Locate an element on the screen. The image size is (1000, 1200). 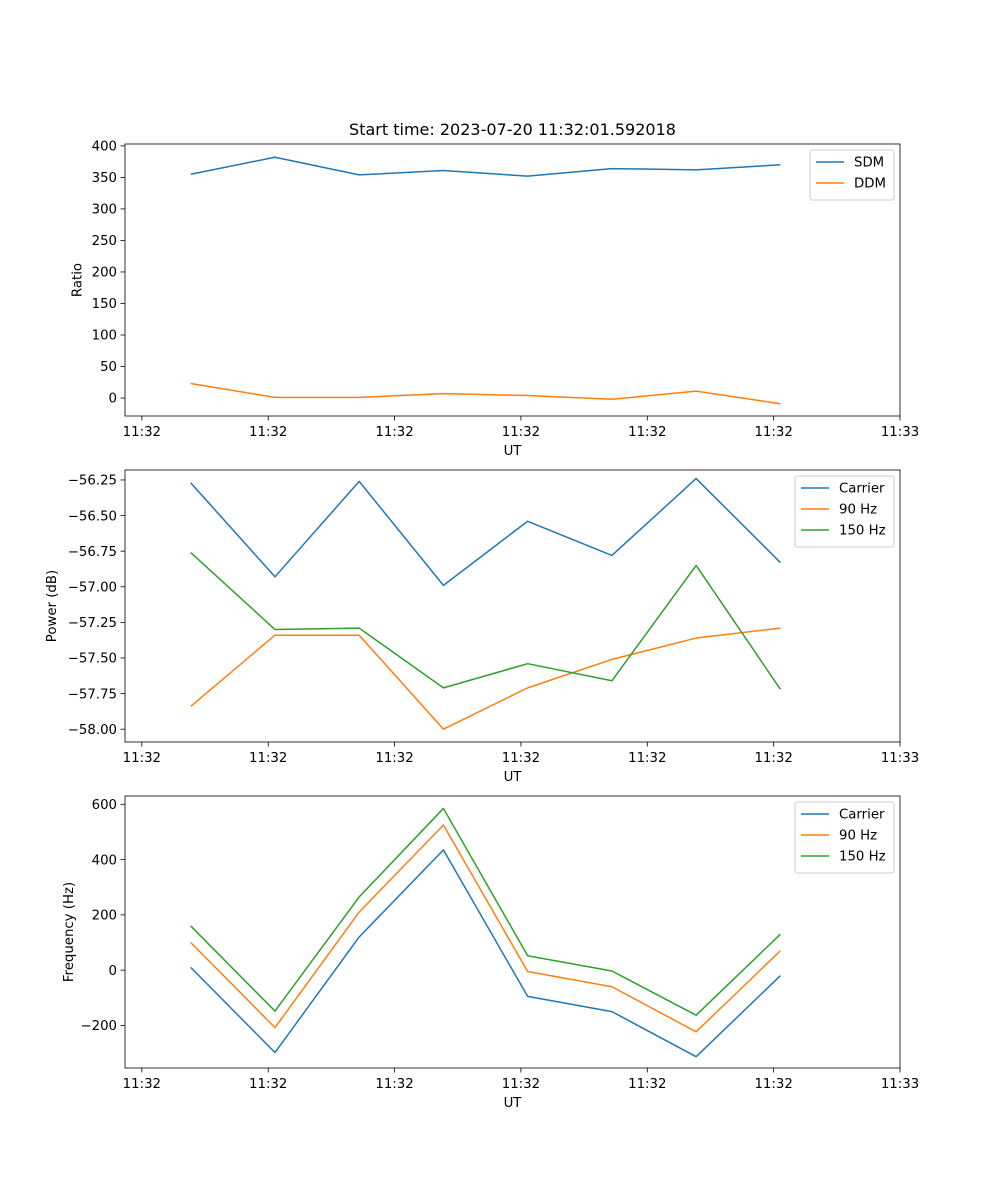
y-tick-label: 150 is located at coordinates (104, 304).